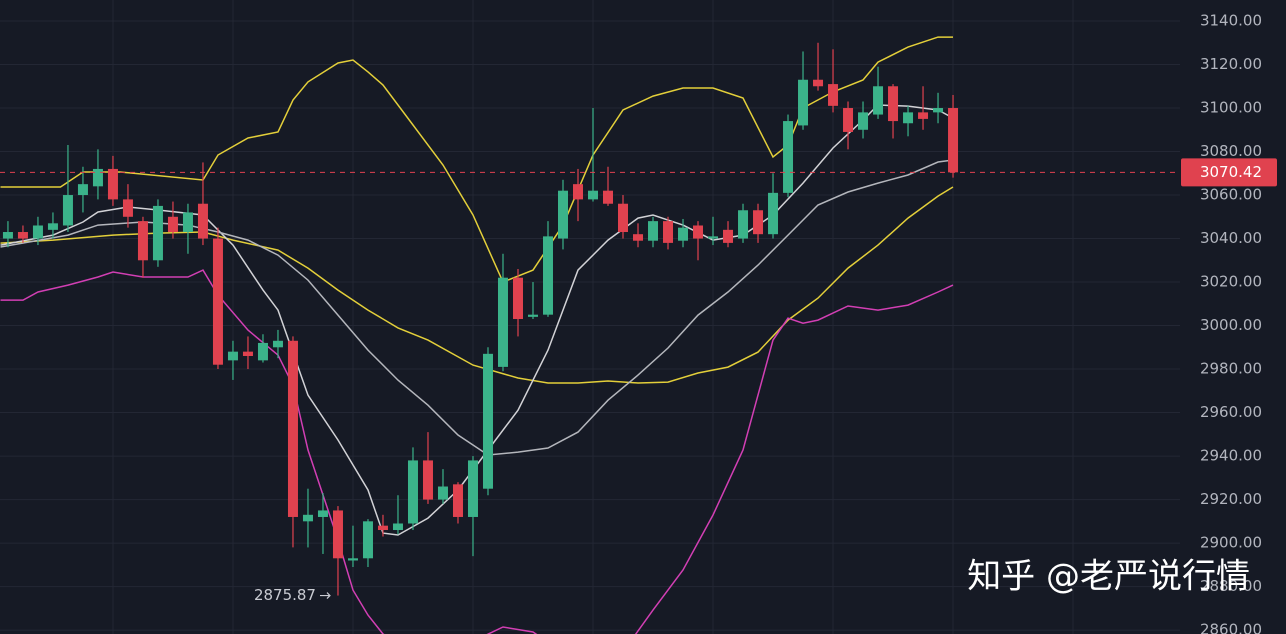  What do you see at coordinates (1231, 412) in the screenshot?
I see `y-tick-label: 2960.00` at bounding box center [1231, 412].